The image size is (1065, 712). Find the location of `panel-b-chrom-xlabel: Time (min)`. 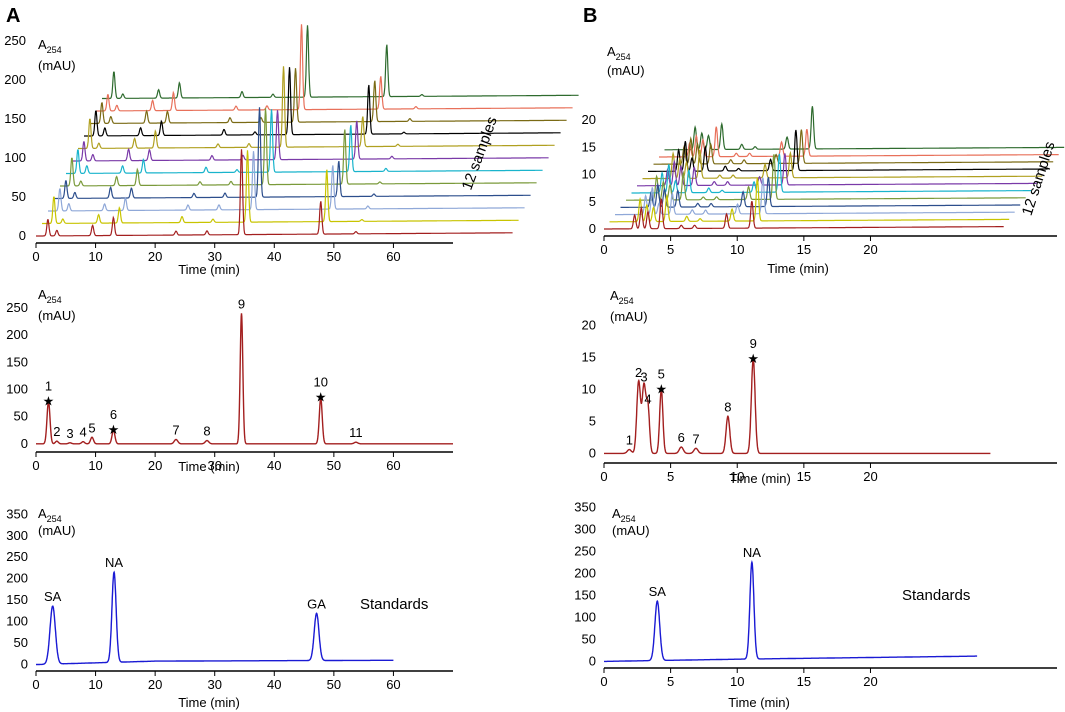

panel-b-chrom-xlabel: Time (min) is located at coordinates (760, 478).